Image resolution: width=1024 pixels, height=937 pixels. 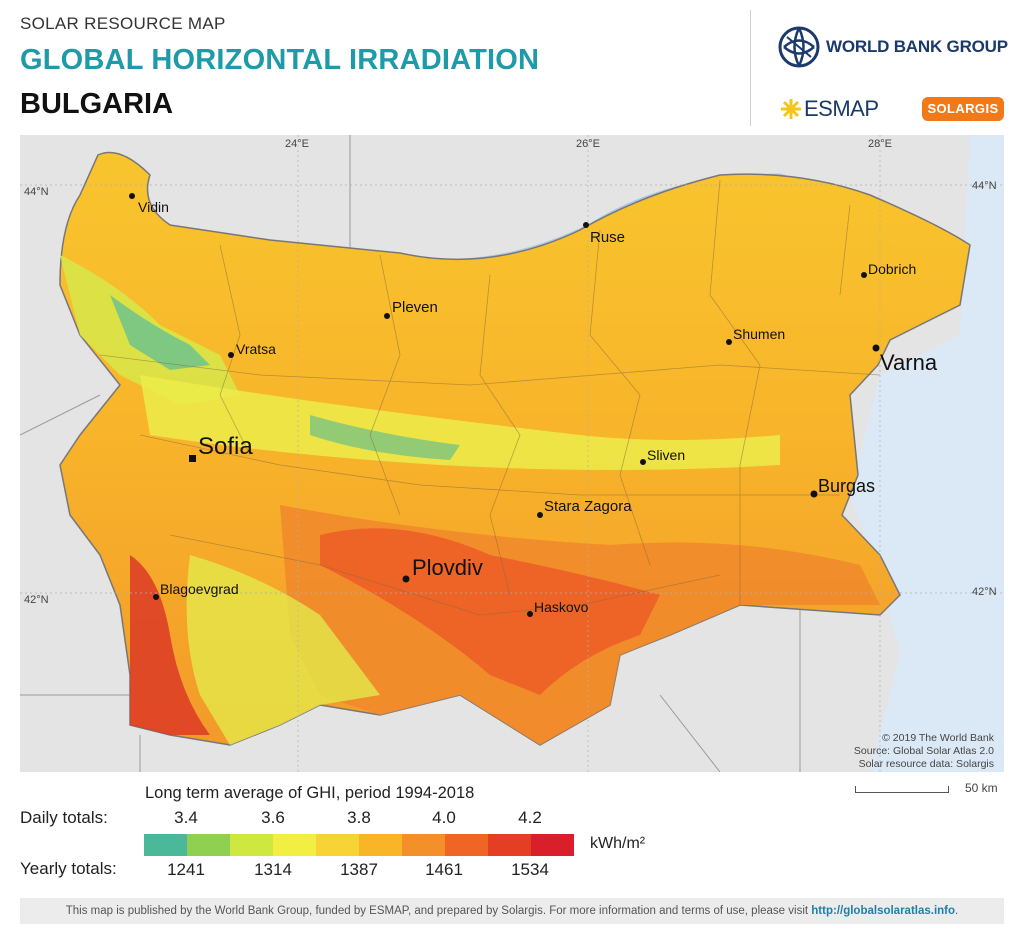 I want to click on city-label-blagoevgrad: Blagoevgrad, so click(x=199, y=589).